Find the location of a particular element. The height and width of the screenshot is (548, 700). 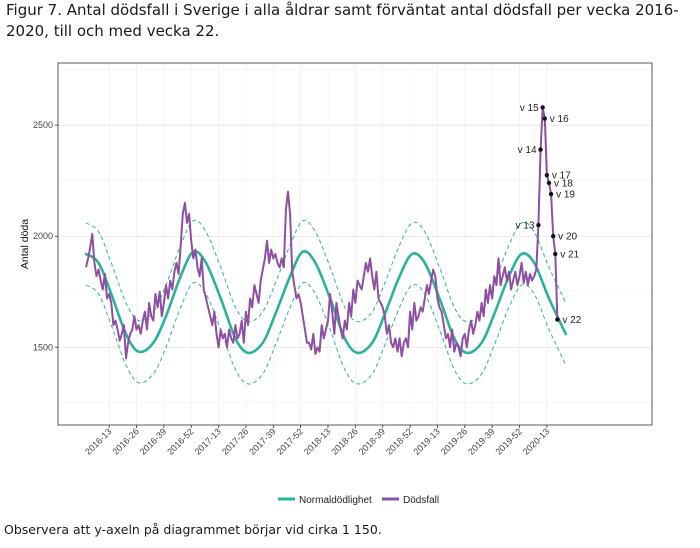

point-label: v 22 is located at coordinates (571, 320).